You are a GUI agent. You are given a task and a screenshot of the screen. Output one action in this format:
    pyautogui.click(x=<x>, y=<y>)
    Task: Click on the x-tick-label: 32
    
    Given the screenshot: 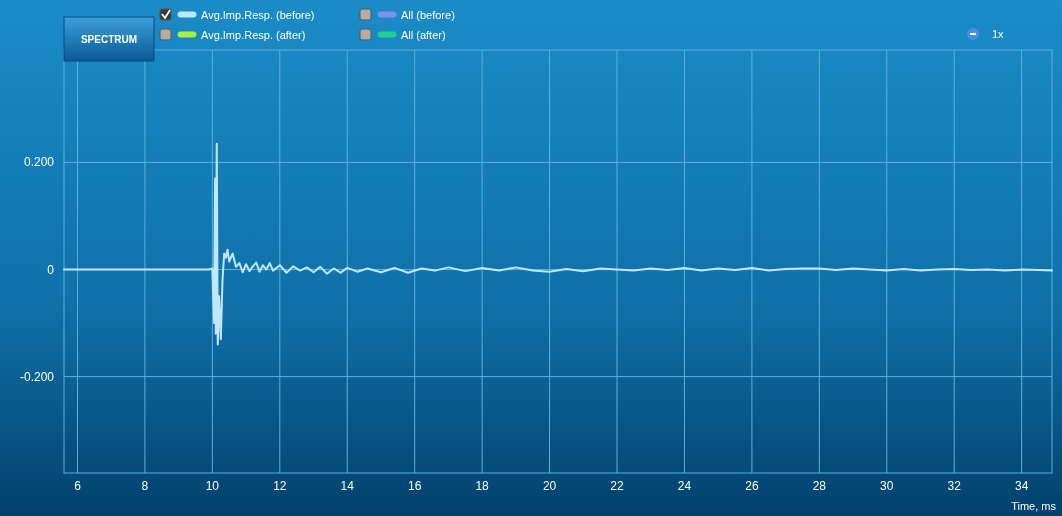 What is the action you would take?
    pyautogui.click(x=954, y=486)
    